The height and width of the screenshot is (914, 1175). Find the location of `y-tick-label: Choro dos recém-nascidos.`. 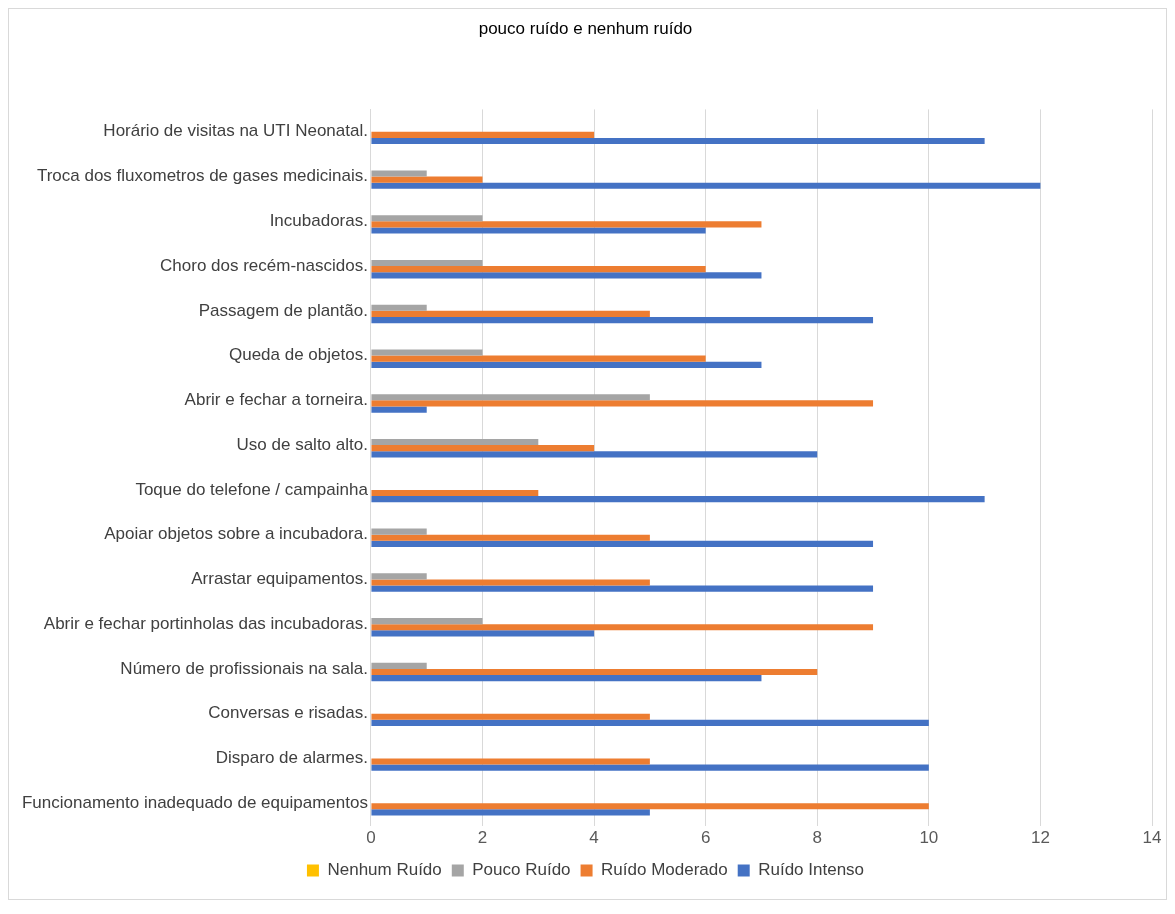

y-tick-label: Choro dos recém-nascidos. is located at coordinates (264, 265).